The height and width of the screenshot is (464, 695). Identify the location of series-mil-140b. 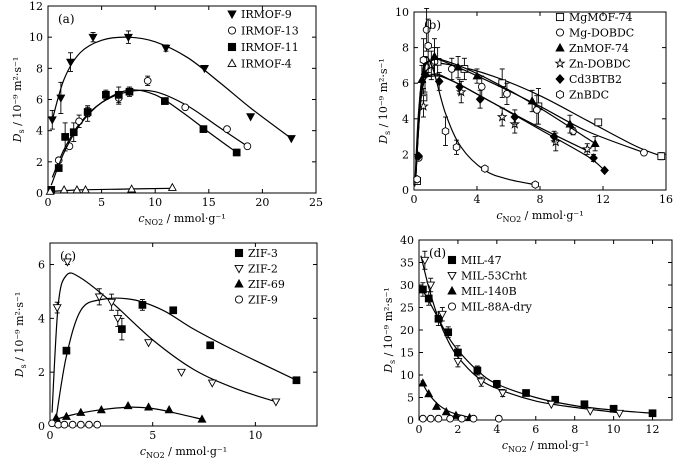
(446, 400).